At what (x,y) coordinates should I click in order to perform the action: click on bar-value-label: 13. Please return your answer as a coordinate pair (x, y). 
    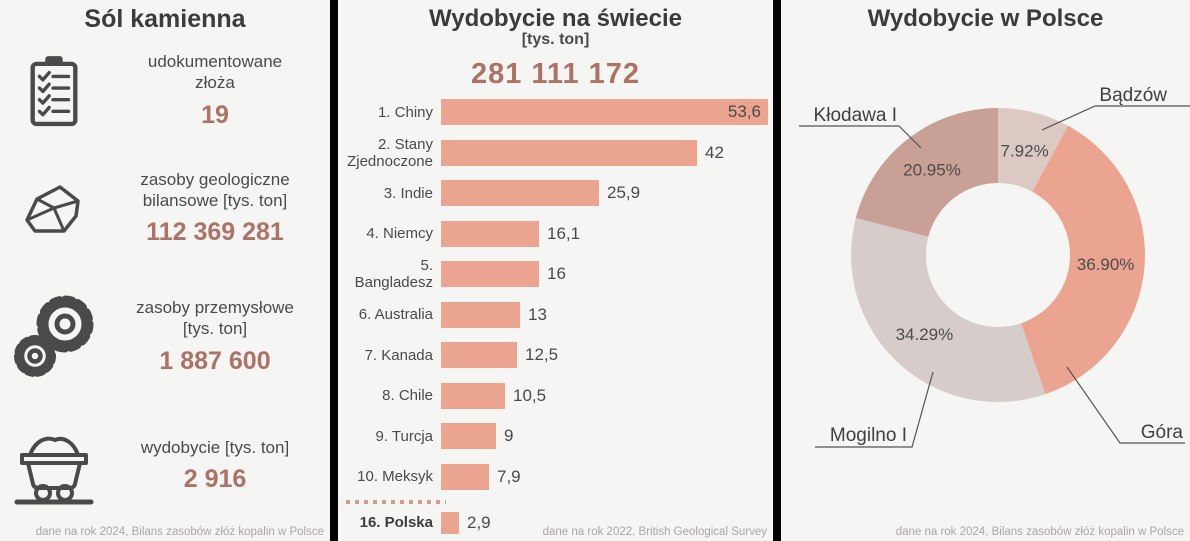
    Looking at the image, I should click on (537, 314).